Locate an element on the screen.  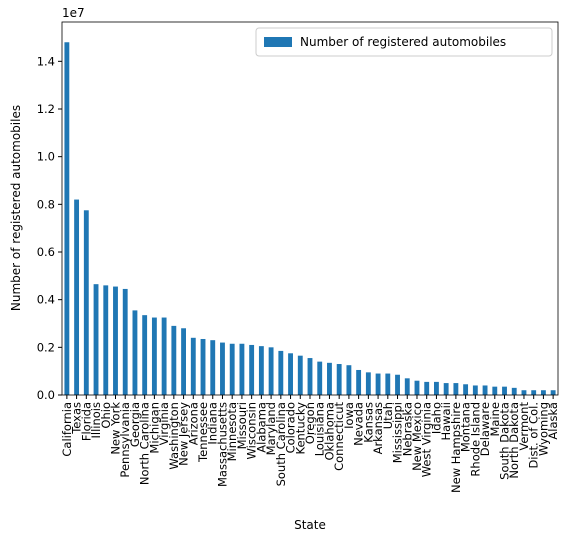
x-tick-label: Minnesota is located at coordinates (232, 431).